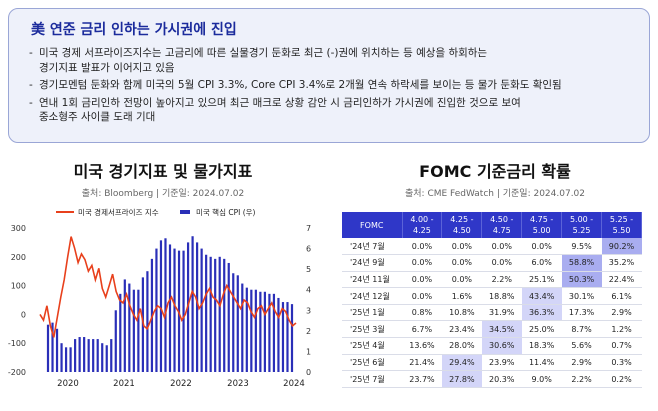  Describe the element at coordinates (372, 346) in the screenshot. I see `meeting-label: '25년 4월` at that location.